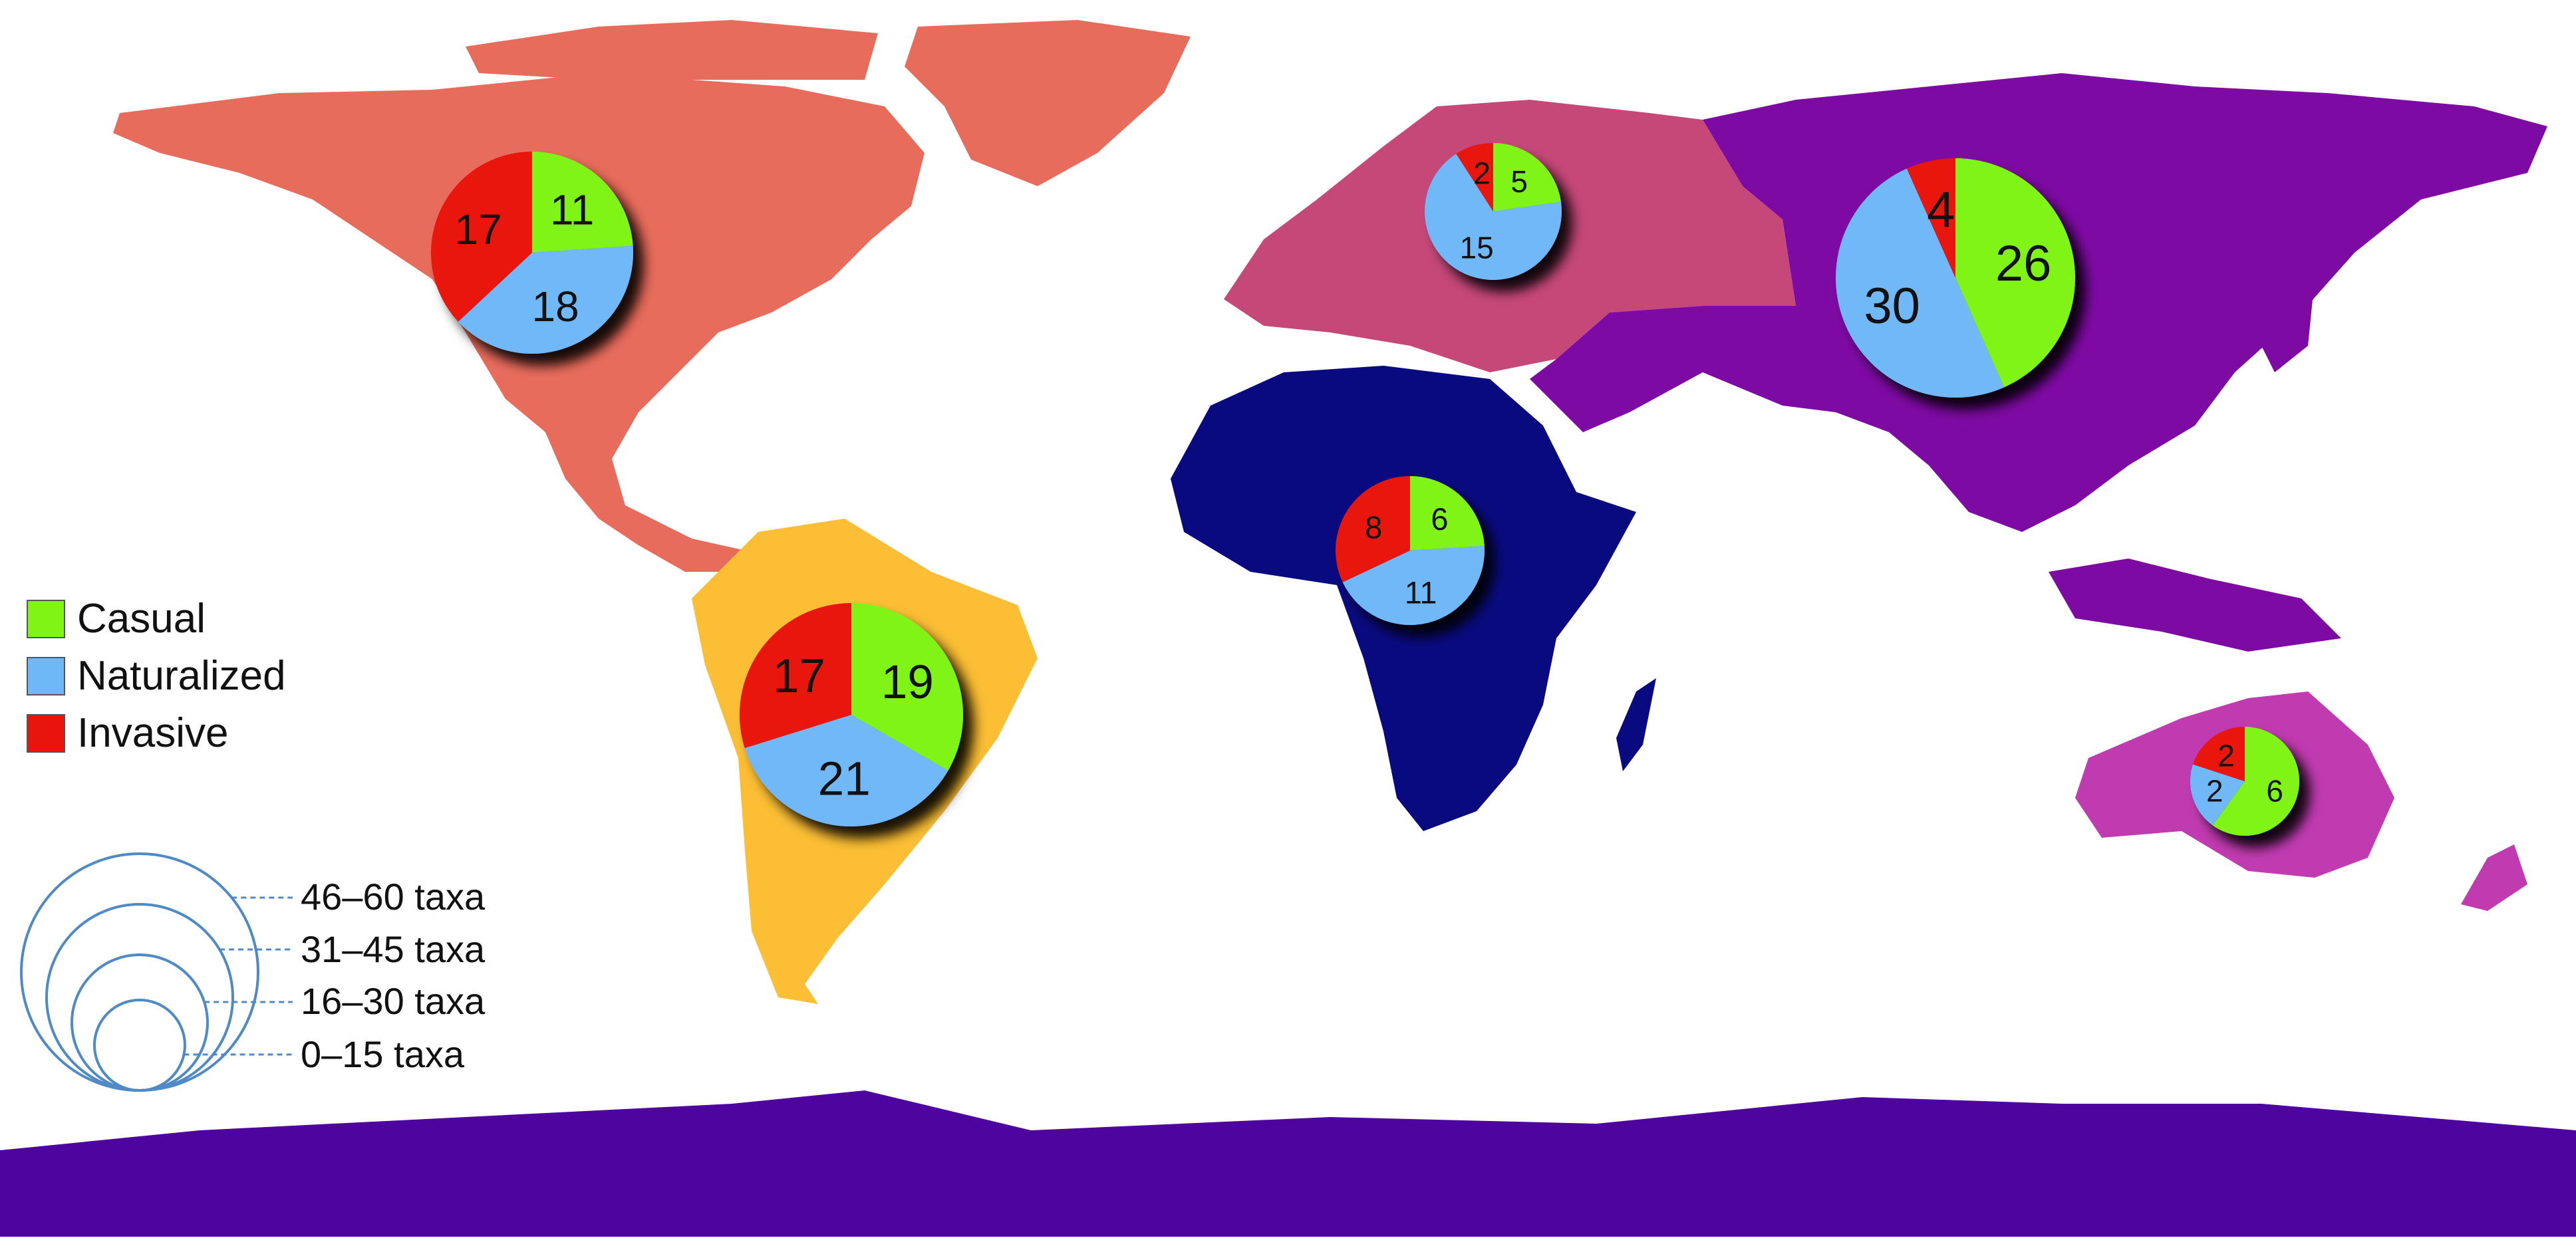  I want to click on arctic-islands-region, so click(672, 50).